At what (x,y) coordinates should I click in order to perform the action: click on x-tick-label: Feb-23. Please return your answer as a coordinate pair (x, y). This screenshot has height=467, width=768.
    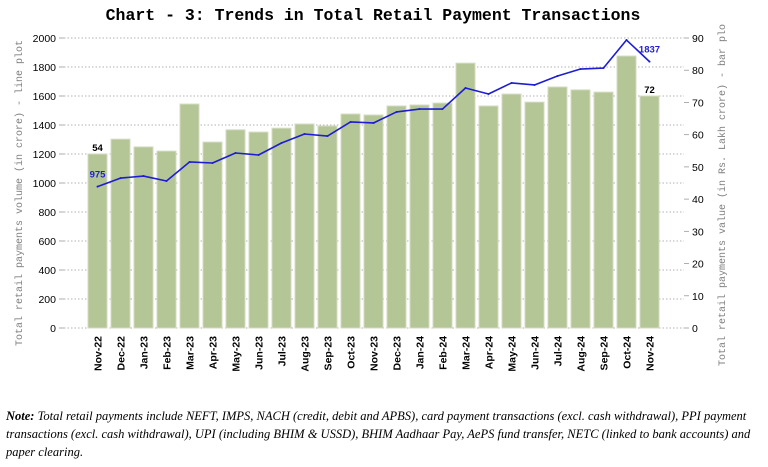
    Looking at the image, I should click on (168, 353).